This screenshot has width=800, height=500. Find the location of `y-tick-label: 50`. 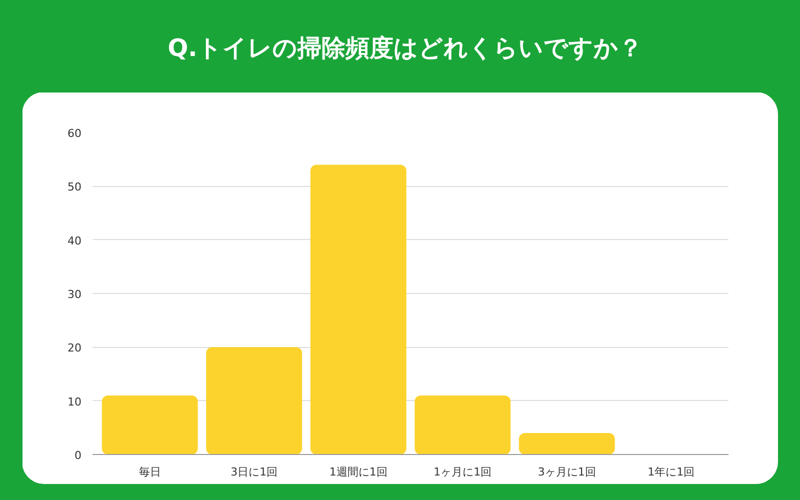

y-tick-label: 50 is located at coordinates (75, 187).